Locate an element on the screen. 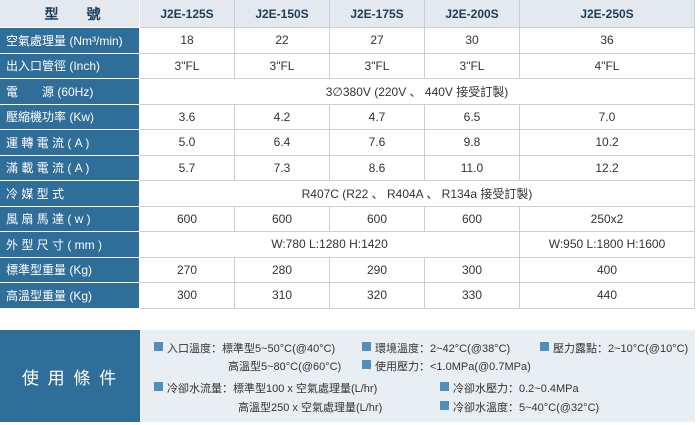  condition-item: 使用壓力：<1.0MPa(@0.7MPa) is located at coordinates (453, 367).